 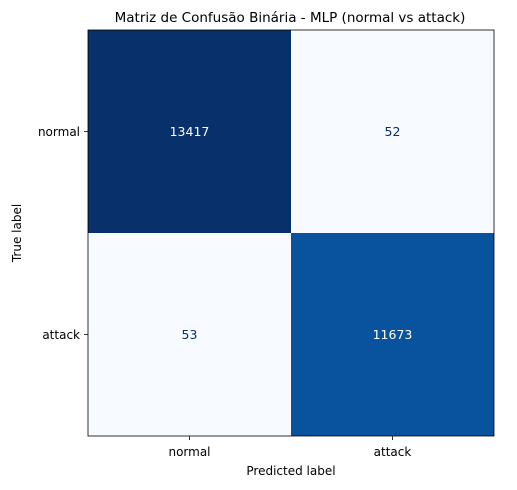 I want to click on cell-value-attack-normal: 53, so click(x=190, y=334).